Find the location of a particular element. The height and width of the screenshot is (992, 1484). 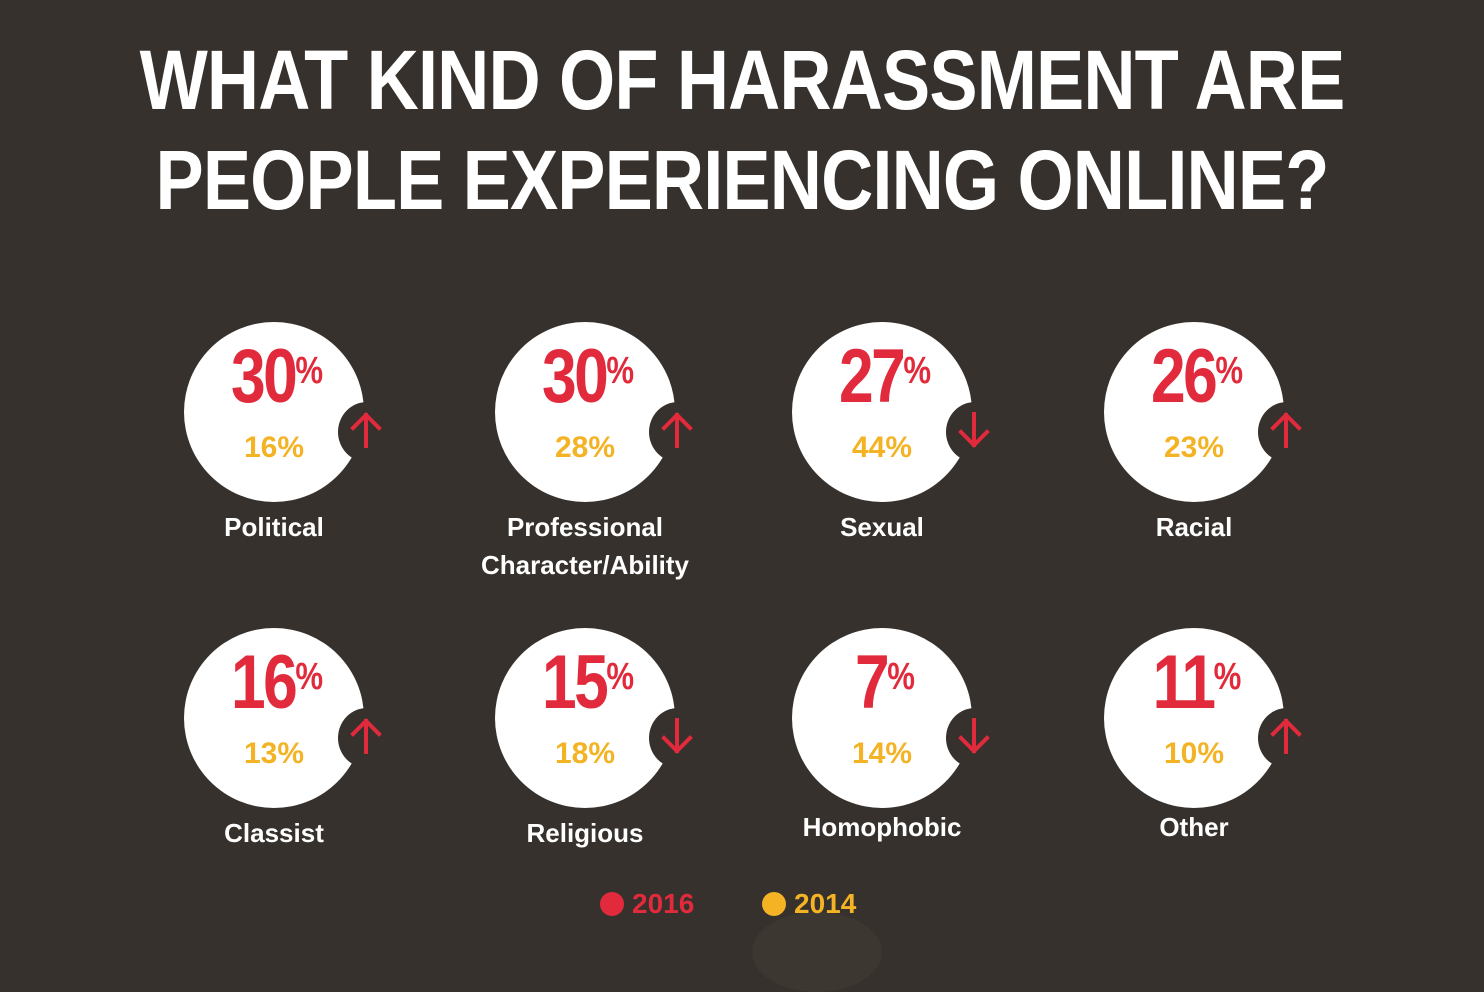

title-line-2: PEOPLE EXPERIENCING ONLINE? is located at coordinates (742, 180).